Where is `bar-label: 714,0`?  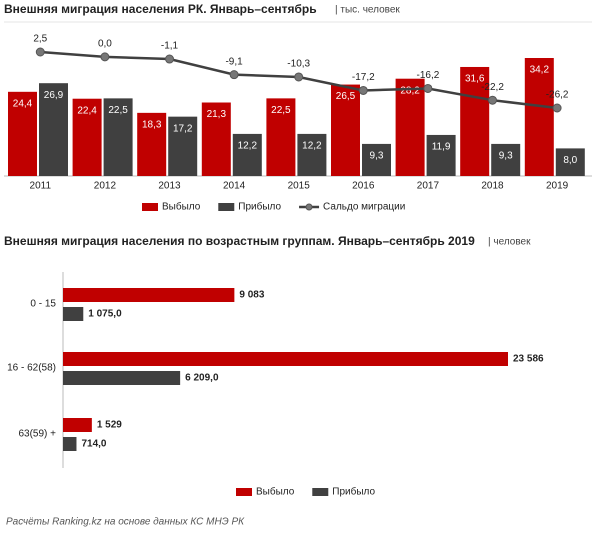
bar-label: 714,0 is located at coordinates (93, 444).